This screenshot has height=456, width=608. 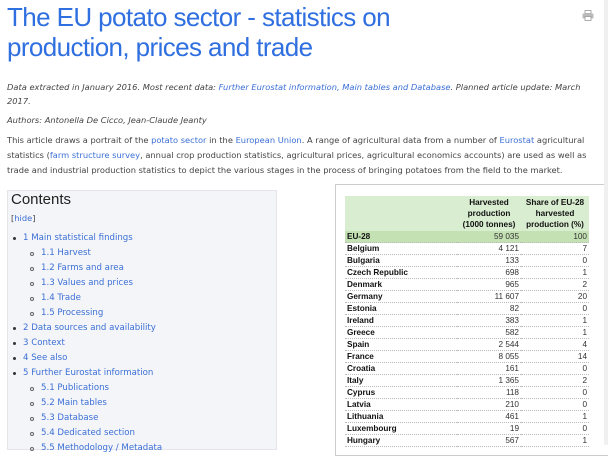 What do you see at coordinates (555, 213) in the screenshot?
I see `header-share: Share of EU-28 harvested production (%)` at bounding box center [555, 213].